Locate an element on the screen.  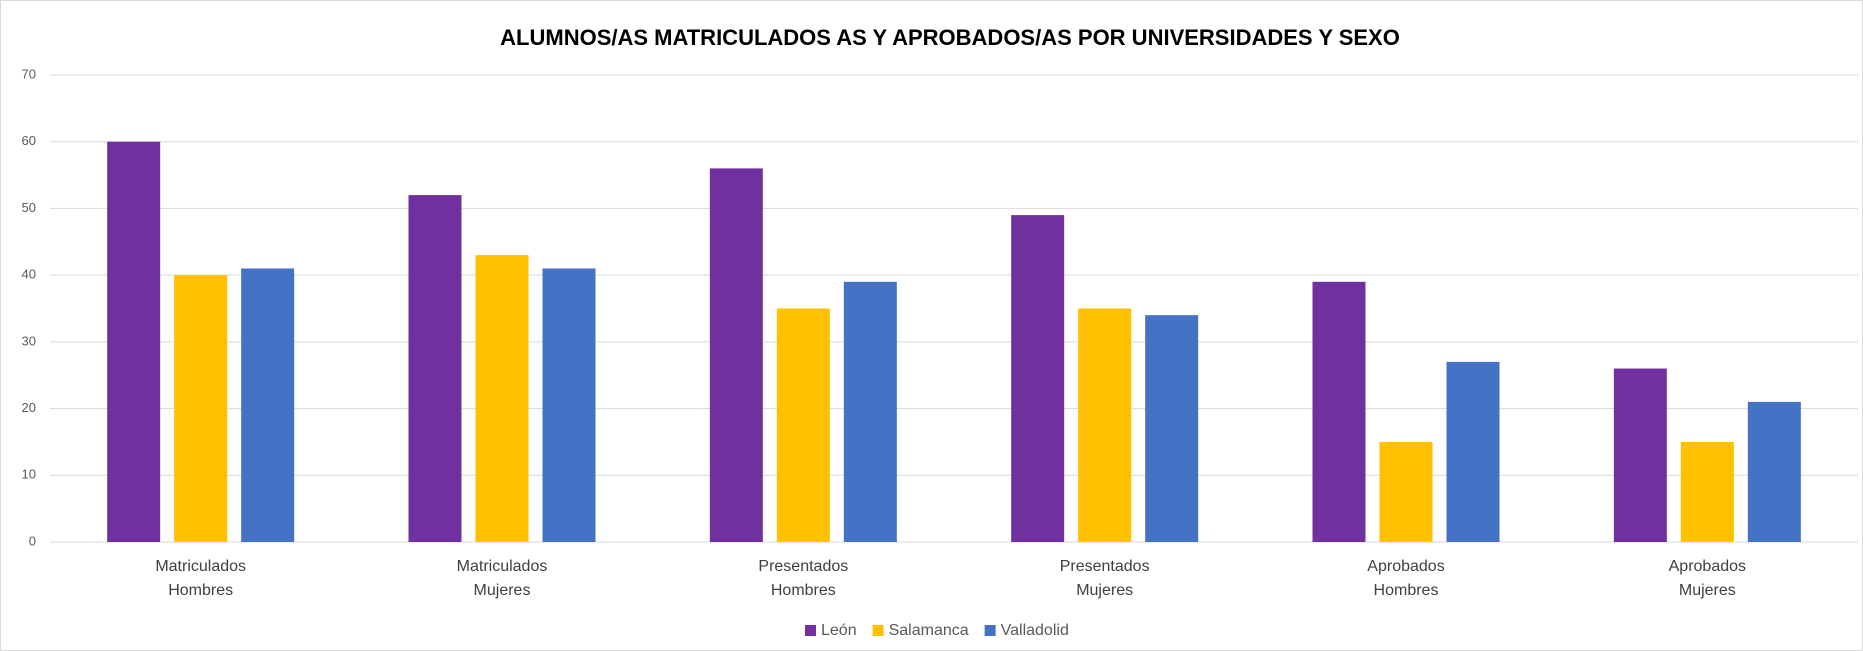
y-tick-label: 30 is located at coordinates (29, 340).